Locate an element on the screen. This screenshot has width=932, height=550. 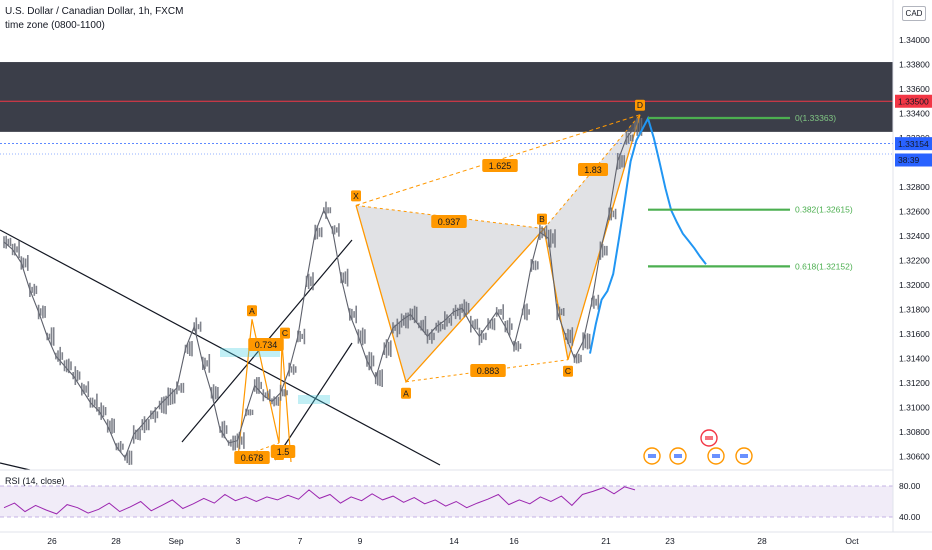
pattern-xab-fill is located at coordinates (450, 293).